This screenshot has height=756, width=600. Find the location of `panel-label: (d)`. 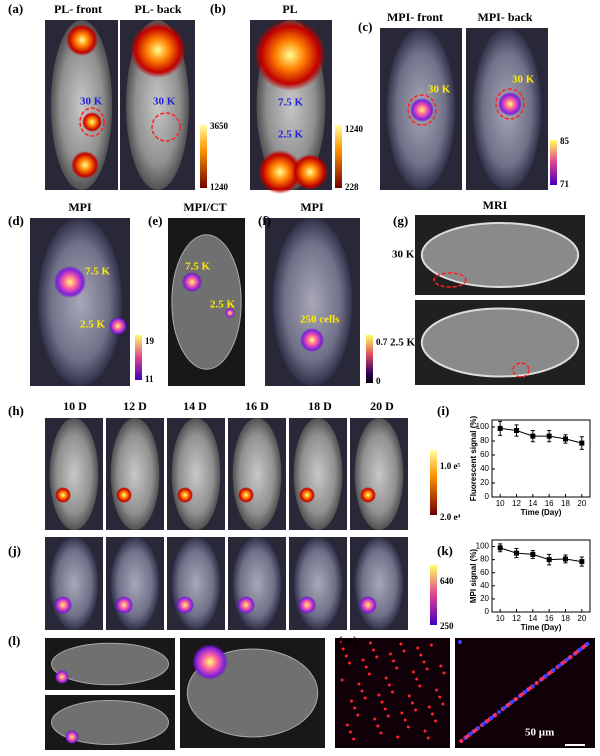

panel-label: (d) is located at coordinates (16, 220).